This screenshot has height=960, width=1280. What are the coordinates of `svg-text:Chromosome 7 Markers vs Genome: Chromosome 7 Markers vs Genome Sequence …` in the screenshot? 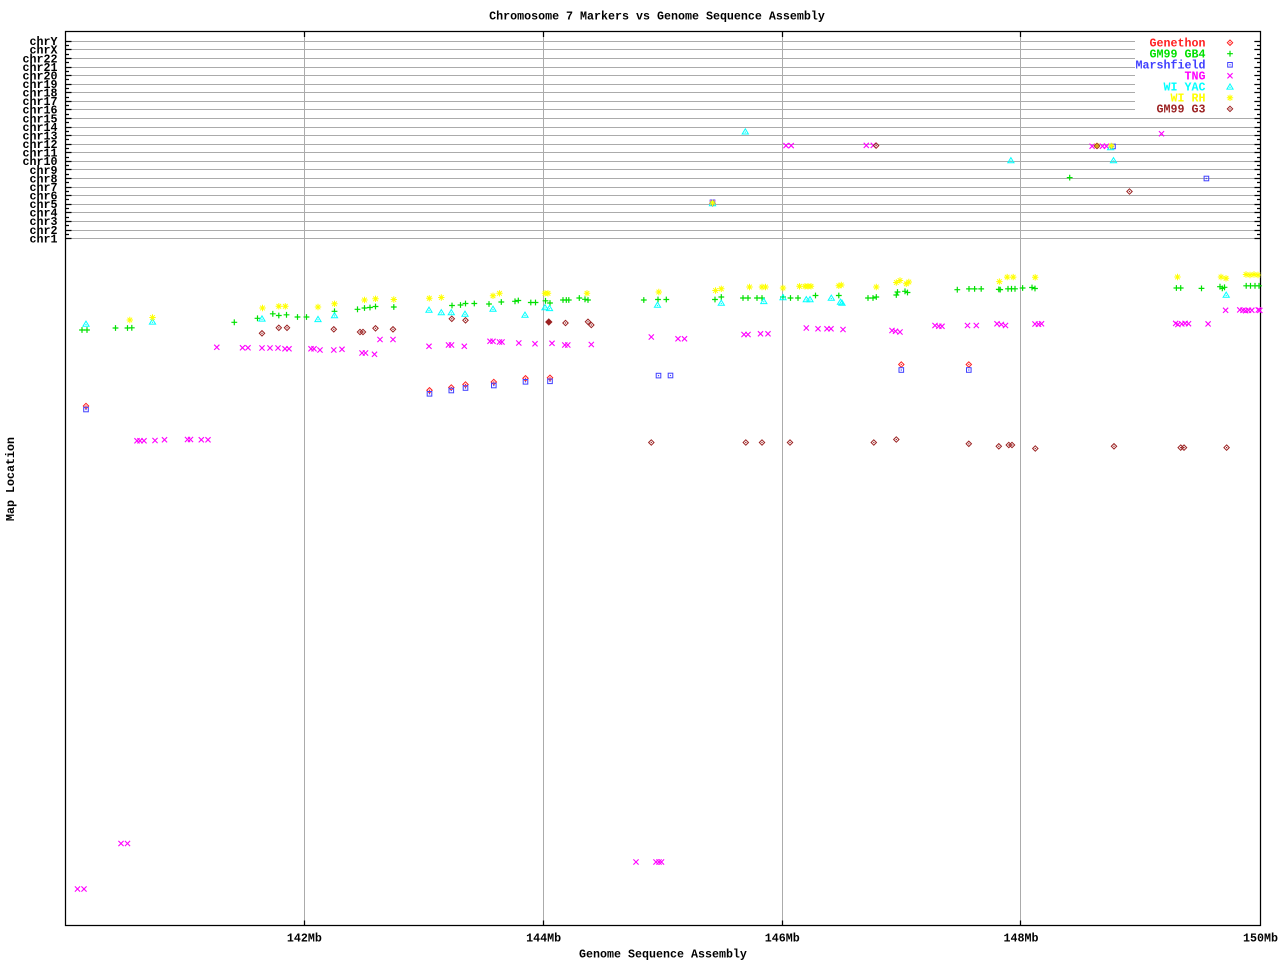 It's located at (657, 17).